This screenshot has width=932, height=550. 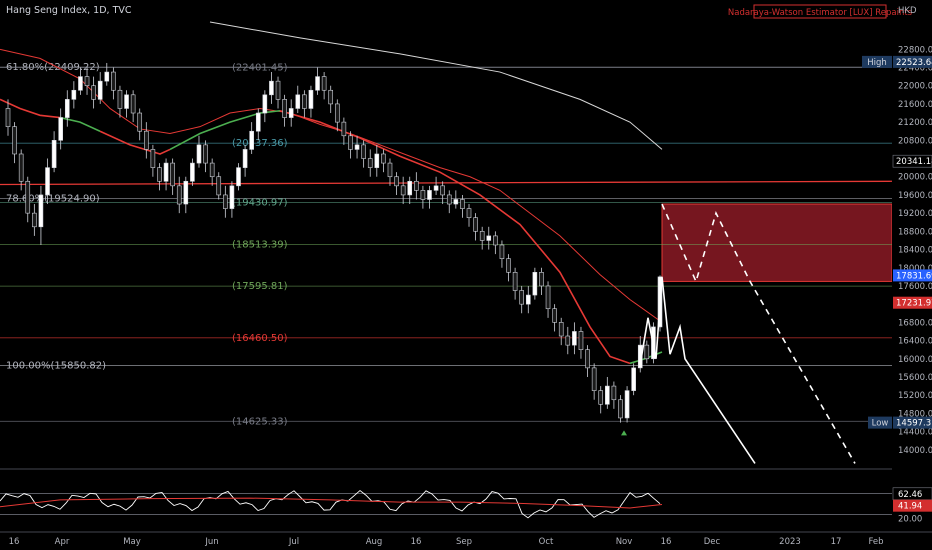 What do you see at coordinates (915, 378) in the screenshot?
I see `price-tick-label: 15600.00` at bounding box center [915, 378].